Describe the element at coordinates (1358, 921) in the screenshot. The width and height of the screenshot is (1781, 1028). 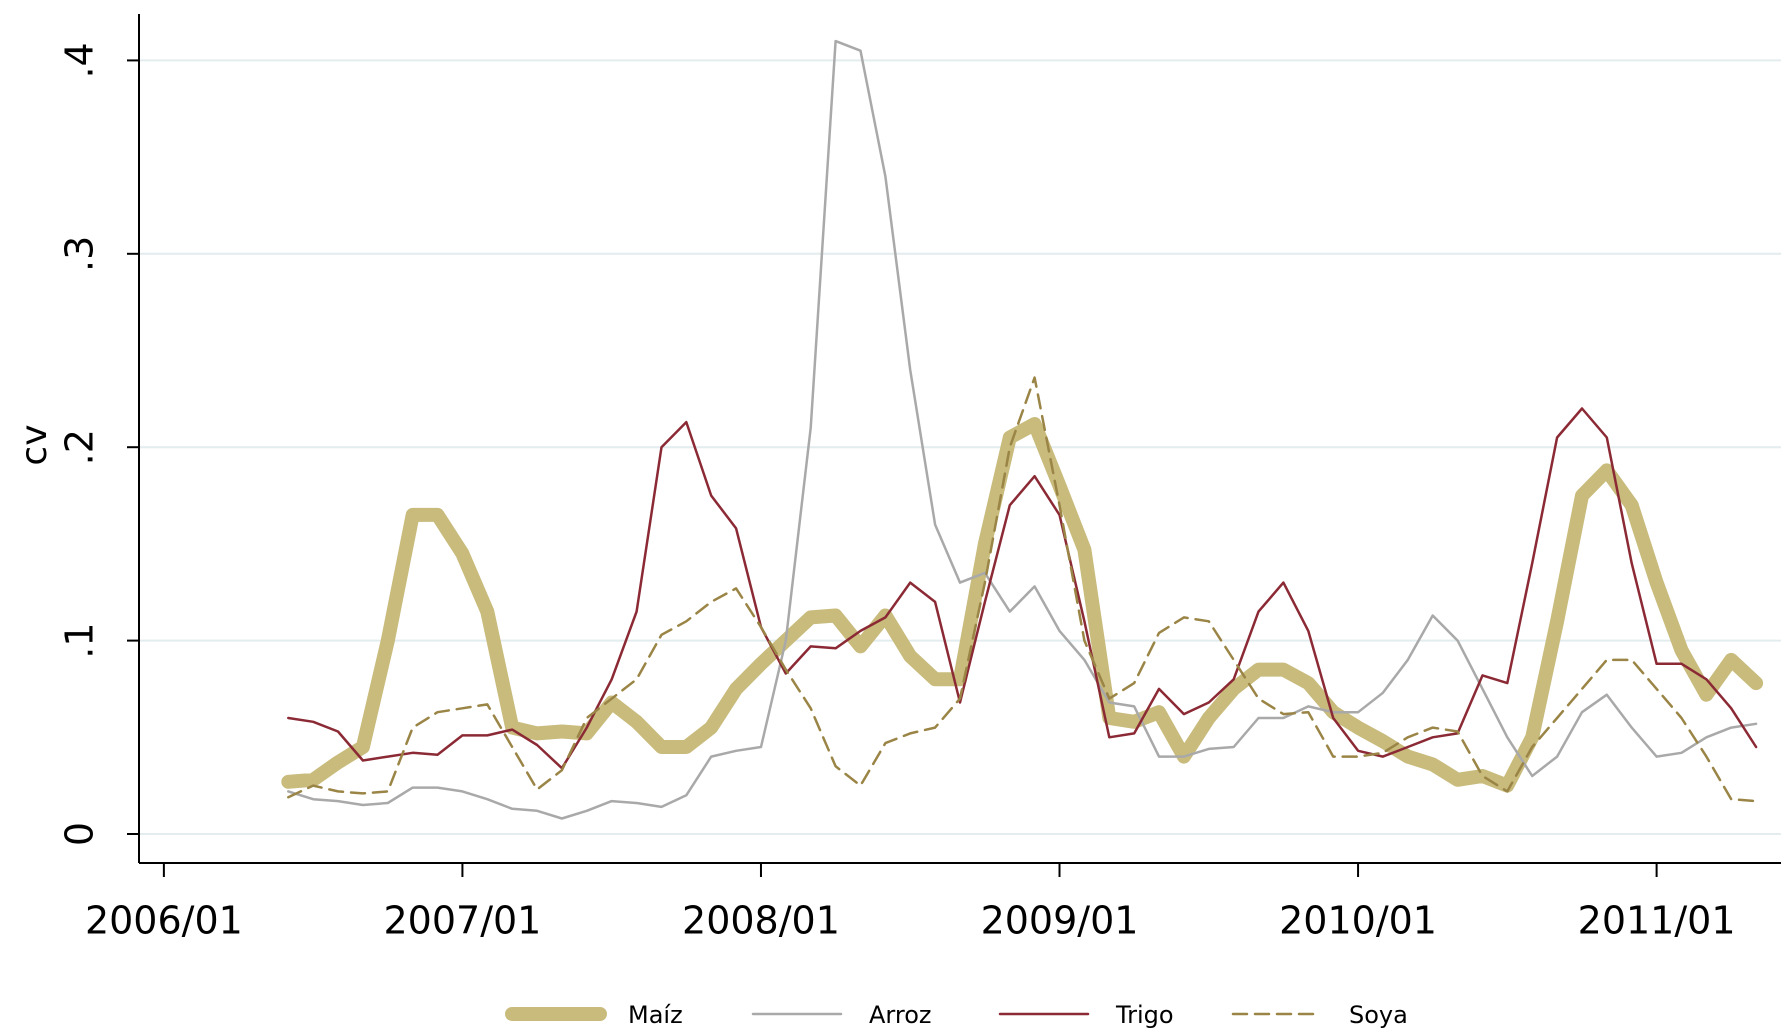
I see `x-tick-label: 2010/01` at that location.